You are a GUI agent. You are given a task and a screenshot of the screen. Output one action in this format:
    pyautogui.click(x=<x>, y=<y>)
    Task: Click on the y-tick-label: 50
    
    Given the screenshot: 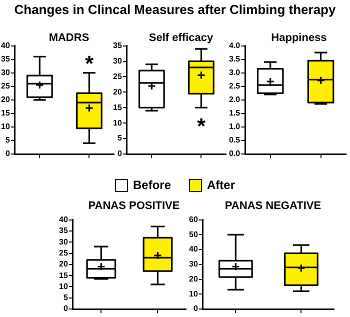 What is the action you would take?
    pyautogui.click(x=193, y=234)
    